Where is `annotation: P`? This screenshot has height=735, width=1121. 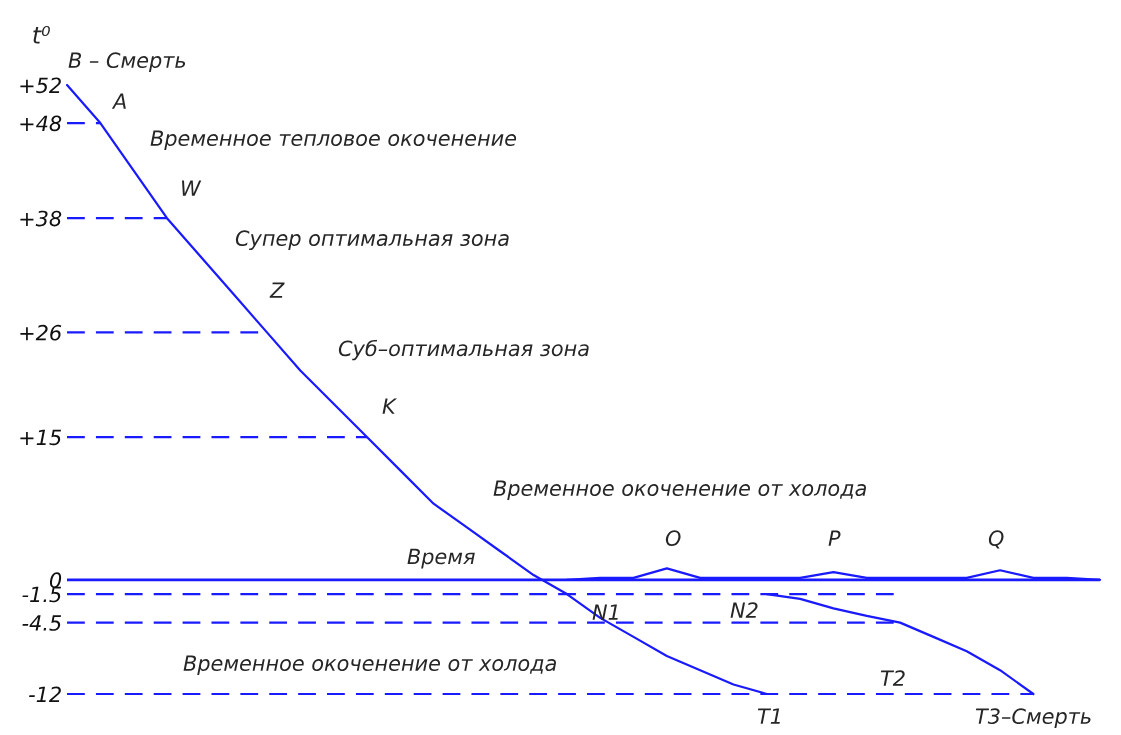 annotation: P is located at coordinates (834, 538).